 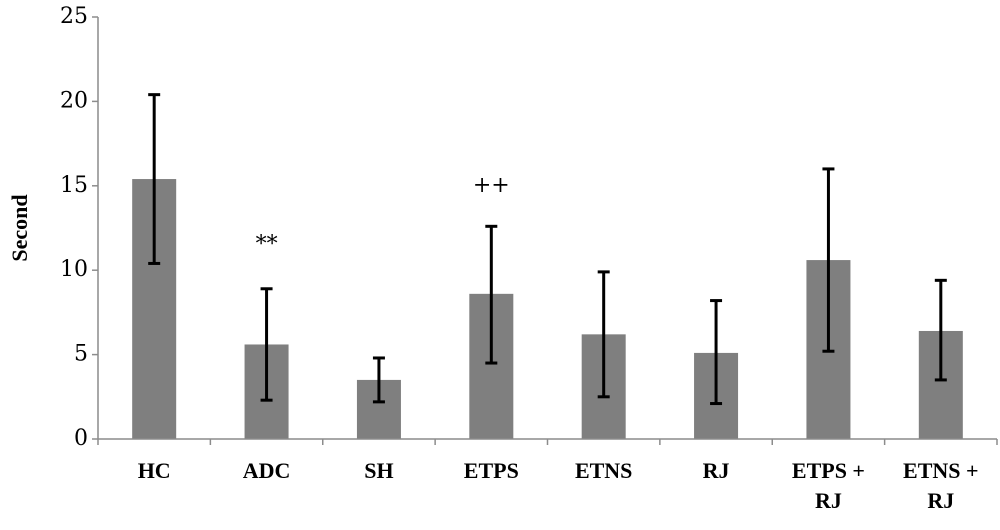 What do you see at coordinates (383, 215) in the screenshot?
I see `annotations: ** ++` at bounding box center [383, 215].